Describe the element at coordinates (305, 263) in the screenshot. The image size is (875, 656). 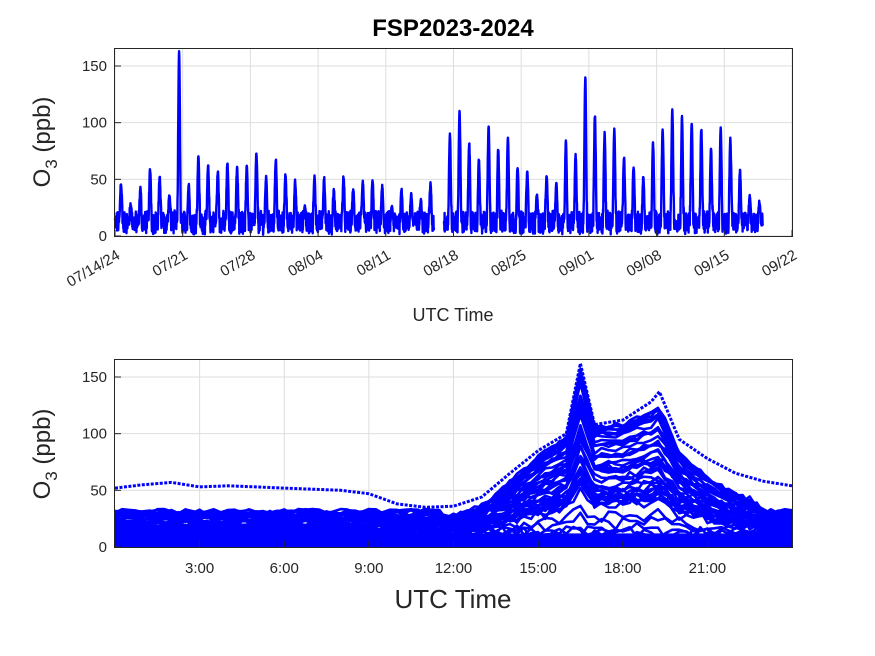
I see `top-x-tick-label: 08/04` at that location.